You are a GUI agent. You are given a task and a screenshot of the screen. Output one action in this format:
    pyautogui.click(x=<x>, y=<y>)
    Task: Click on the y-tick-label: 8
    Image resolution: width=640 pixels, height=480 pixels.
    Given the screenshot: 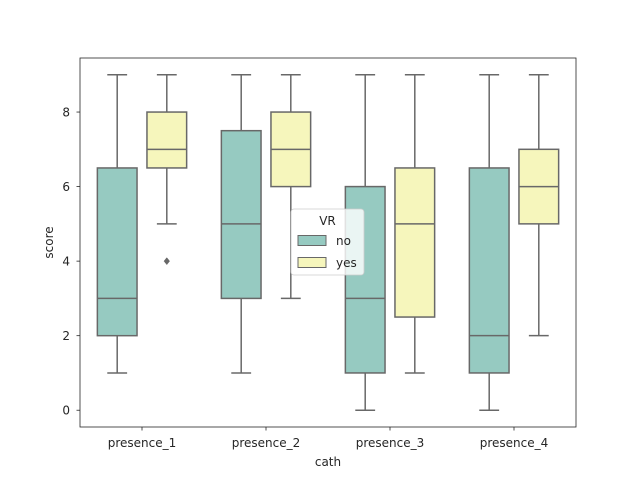 What is the action you would take?
    pyautogui.click(x=66, y=113)
    